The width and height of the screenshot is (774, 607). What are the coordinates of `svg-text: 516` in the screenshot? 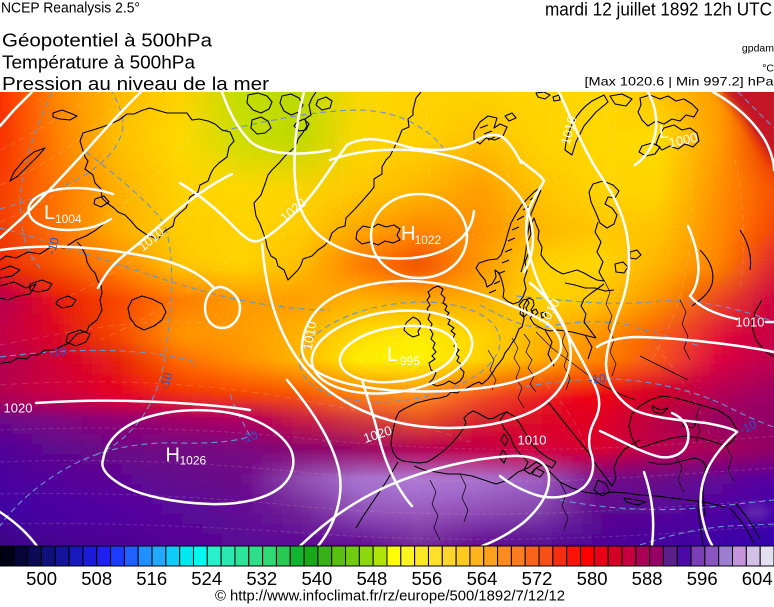 It's located at (151, 578).